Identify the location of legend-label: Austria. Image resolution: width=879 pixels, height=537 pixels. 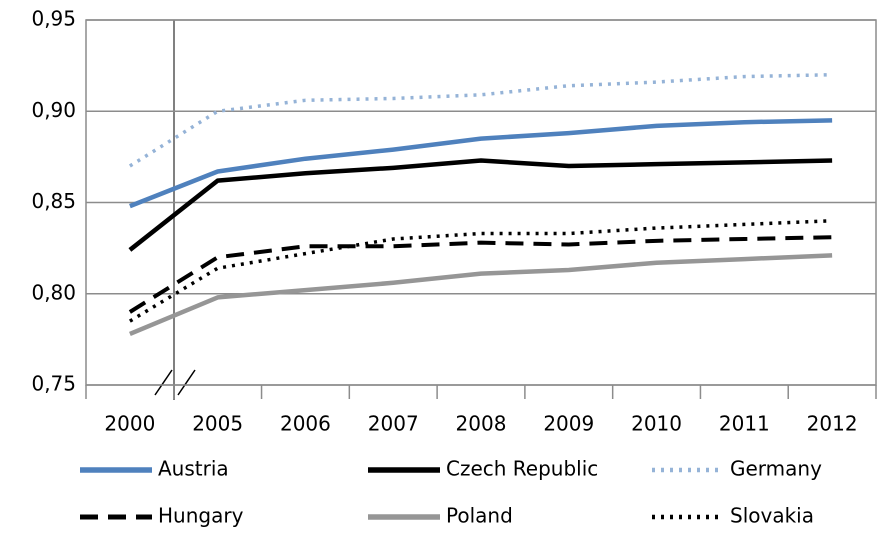
(193, 469).